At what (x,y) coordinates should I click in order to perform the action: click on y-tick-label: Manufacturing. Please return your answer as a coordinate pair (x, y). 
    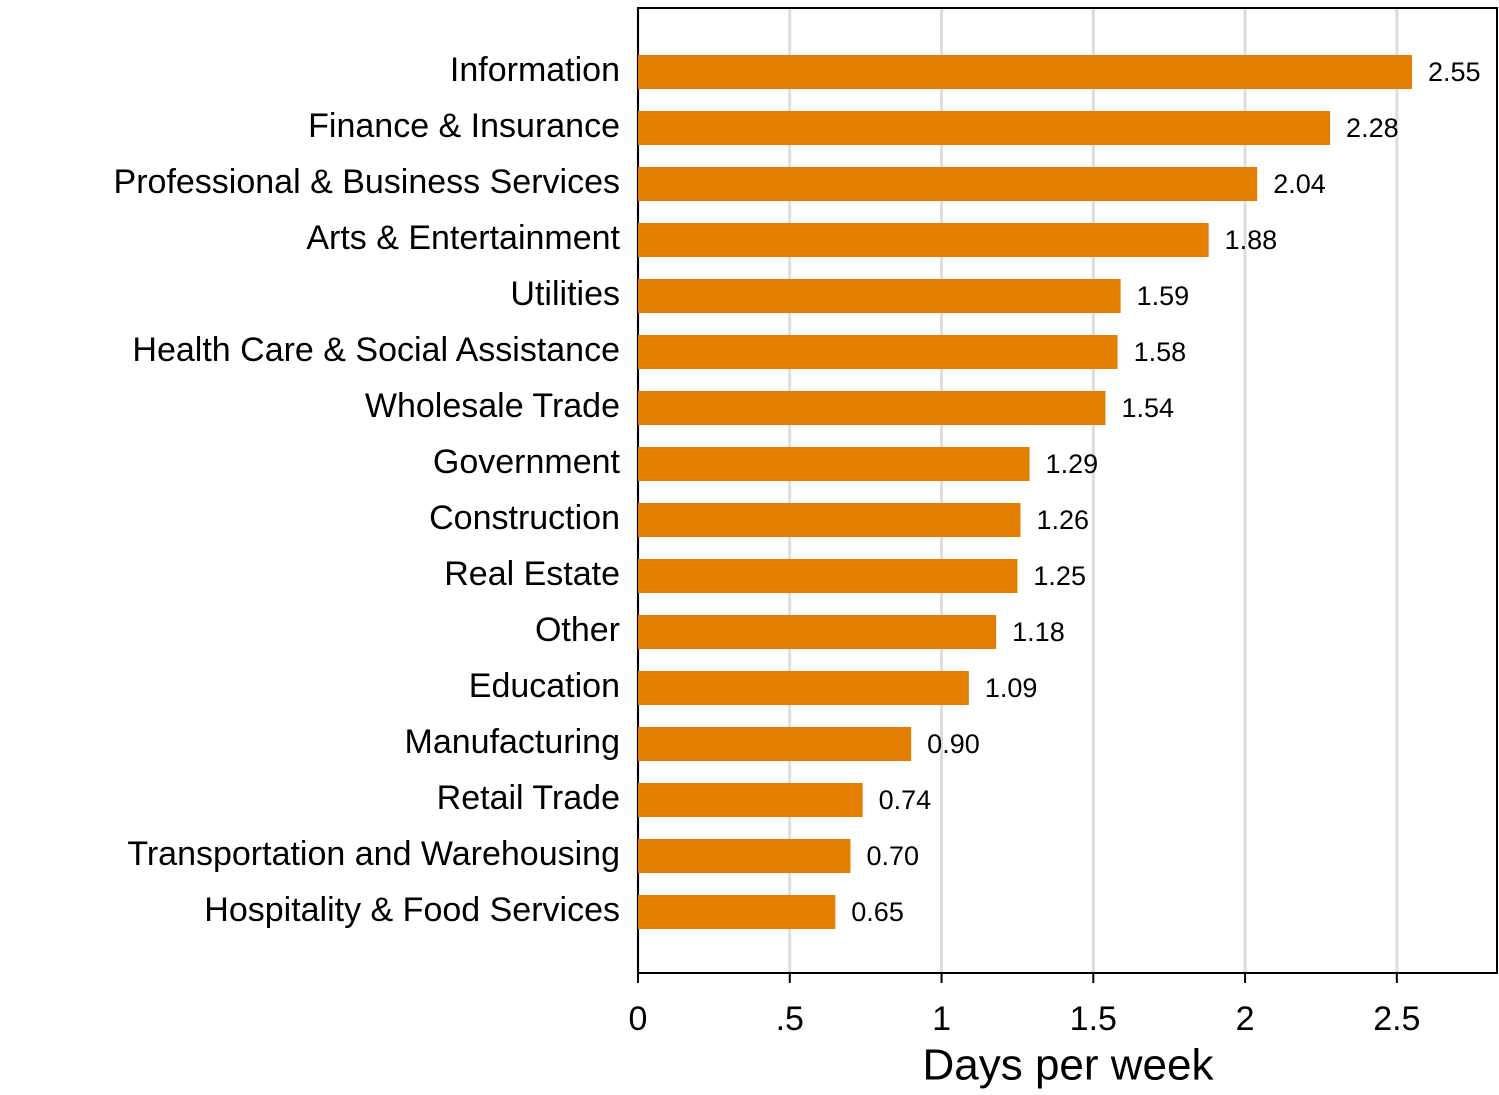
    Looking at the image, I should click on (512, 742).